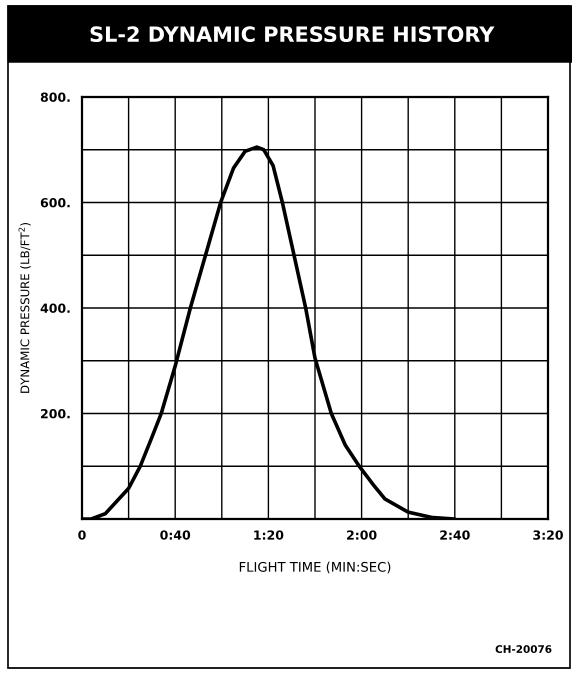 The width and height of the screenshot is (572, 674). I want to click on x-tick-label: 2:40, so click(455, 535).